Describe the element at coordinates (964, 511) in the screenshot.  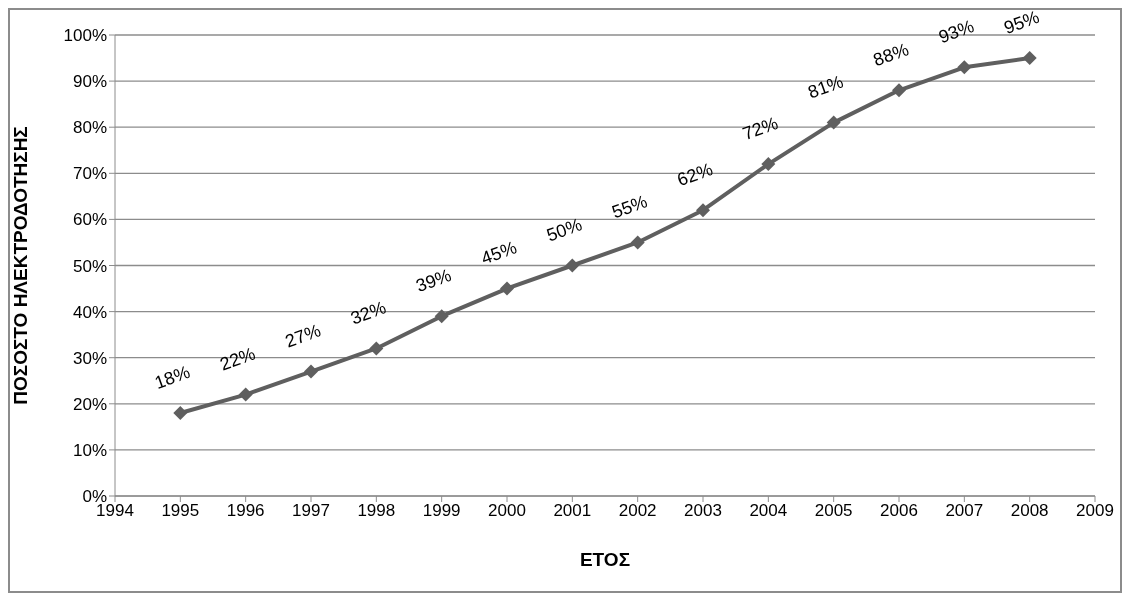
I see `x-tick-label: 2007` at that location.